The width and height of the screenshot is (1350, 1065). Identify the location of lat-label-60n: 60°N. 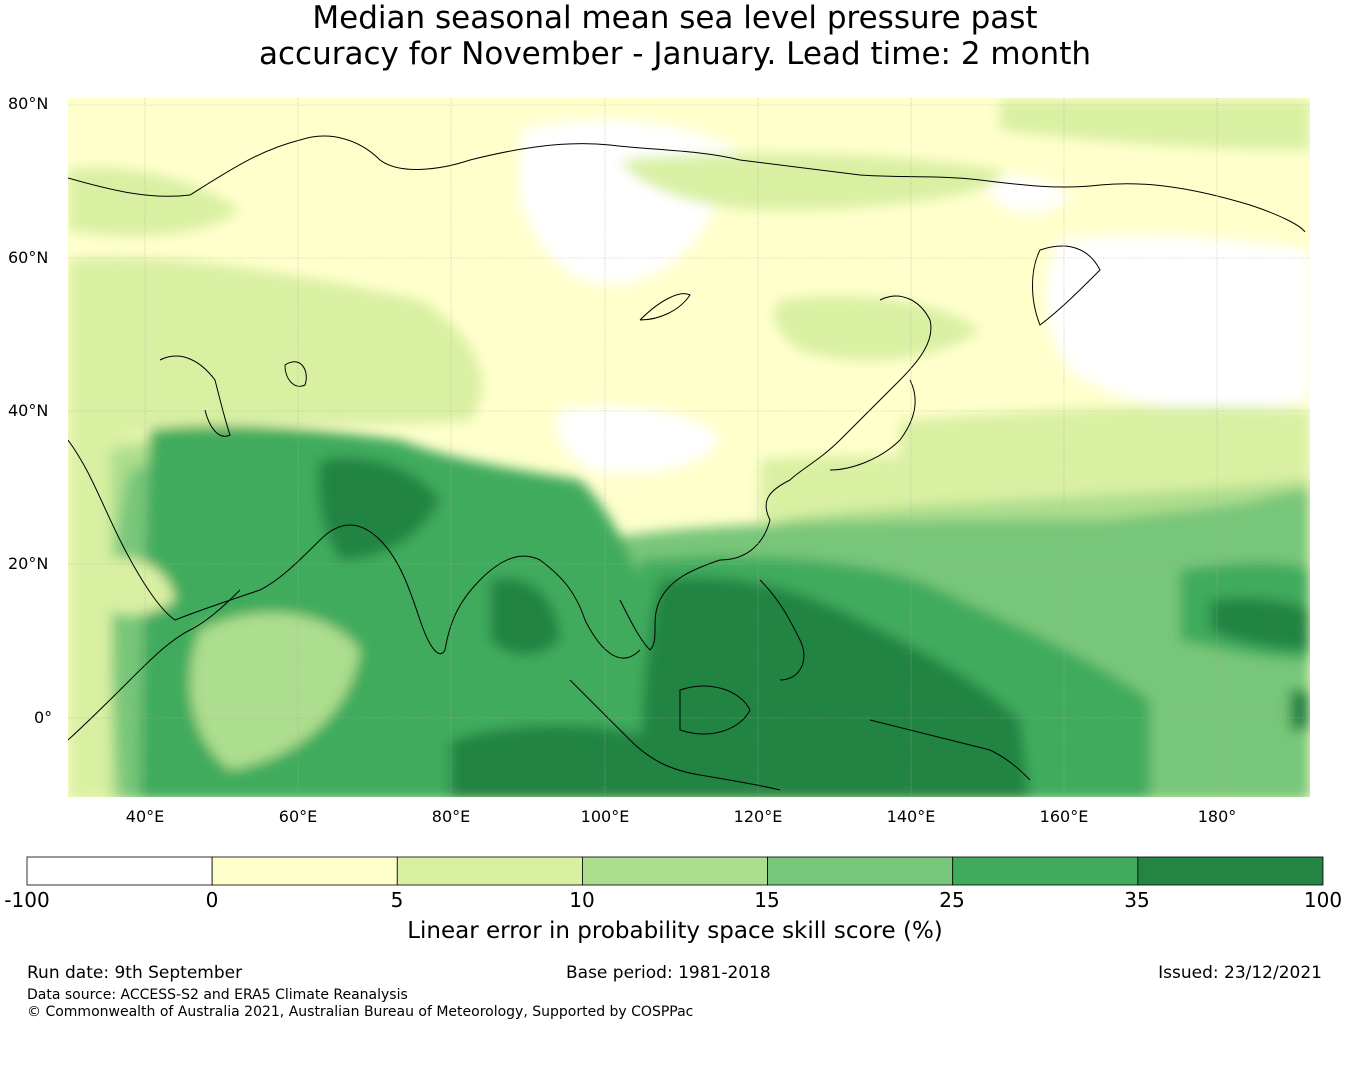
(28, 257).